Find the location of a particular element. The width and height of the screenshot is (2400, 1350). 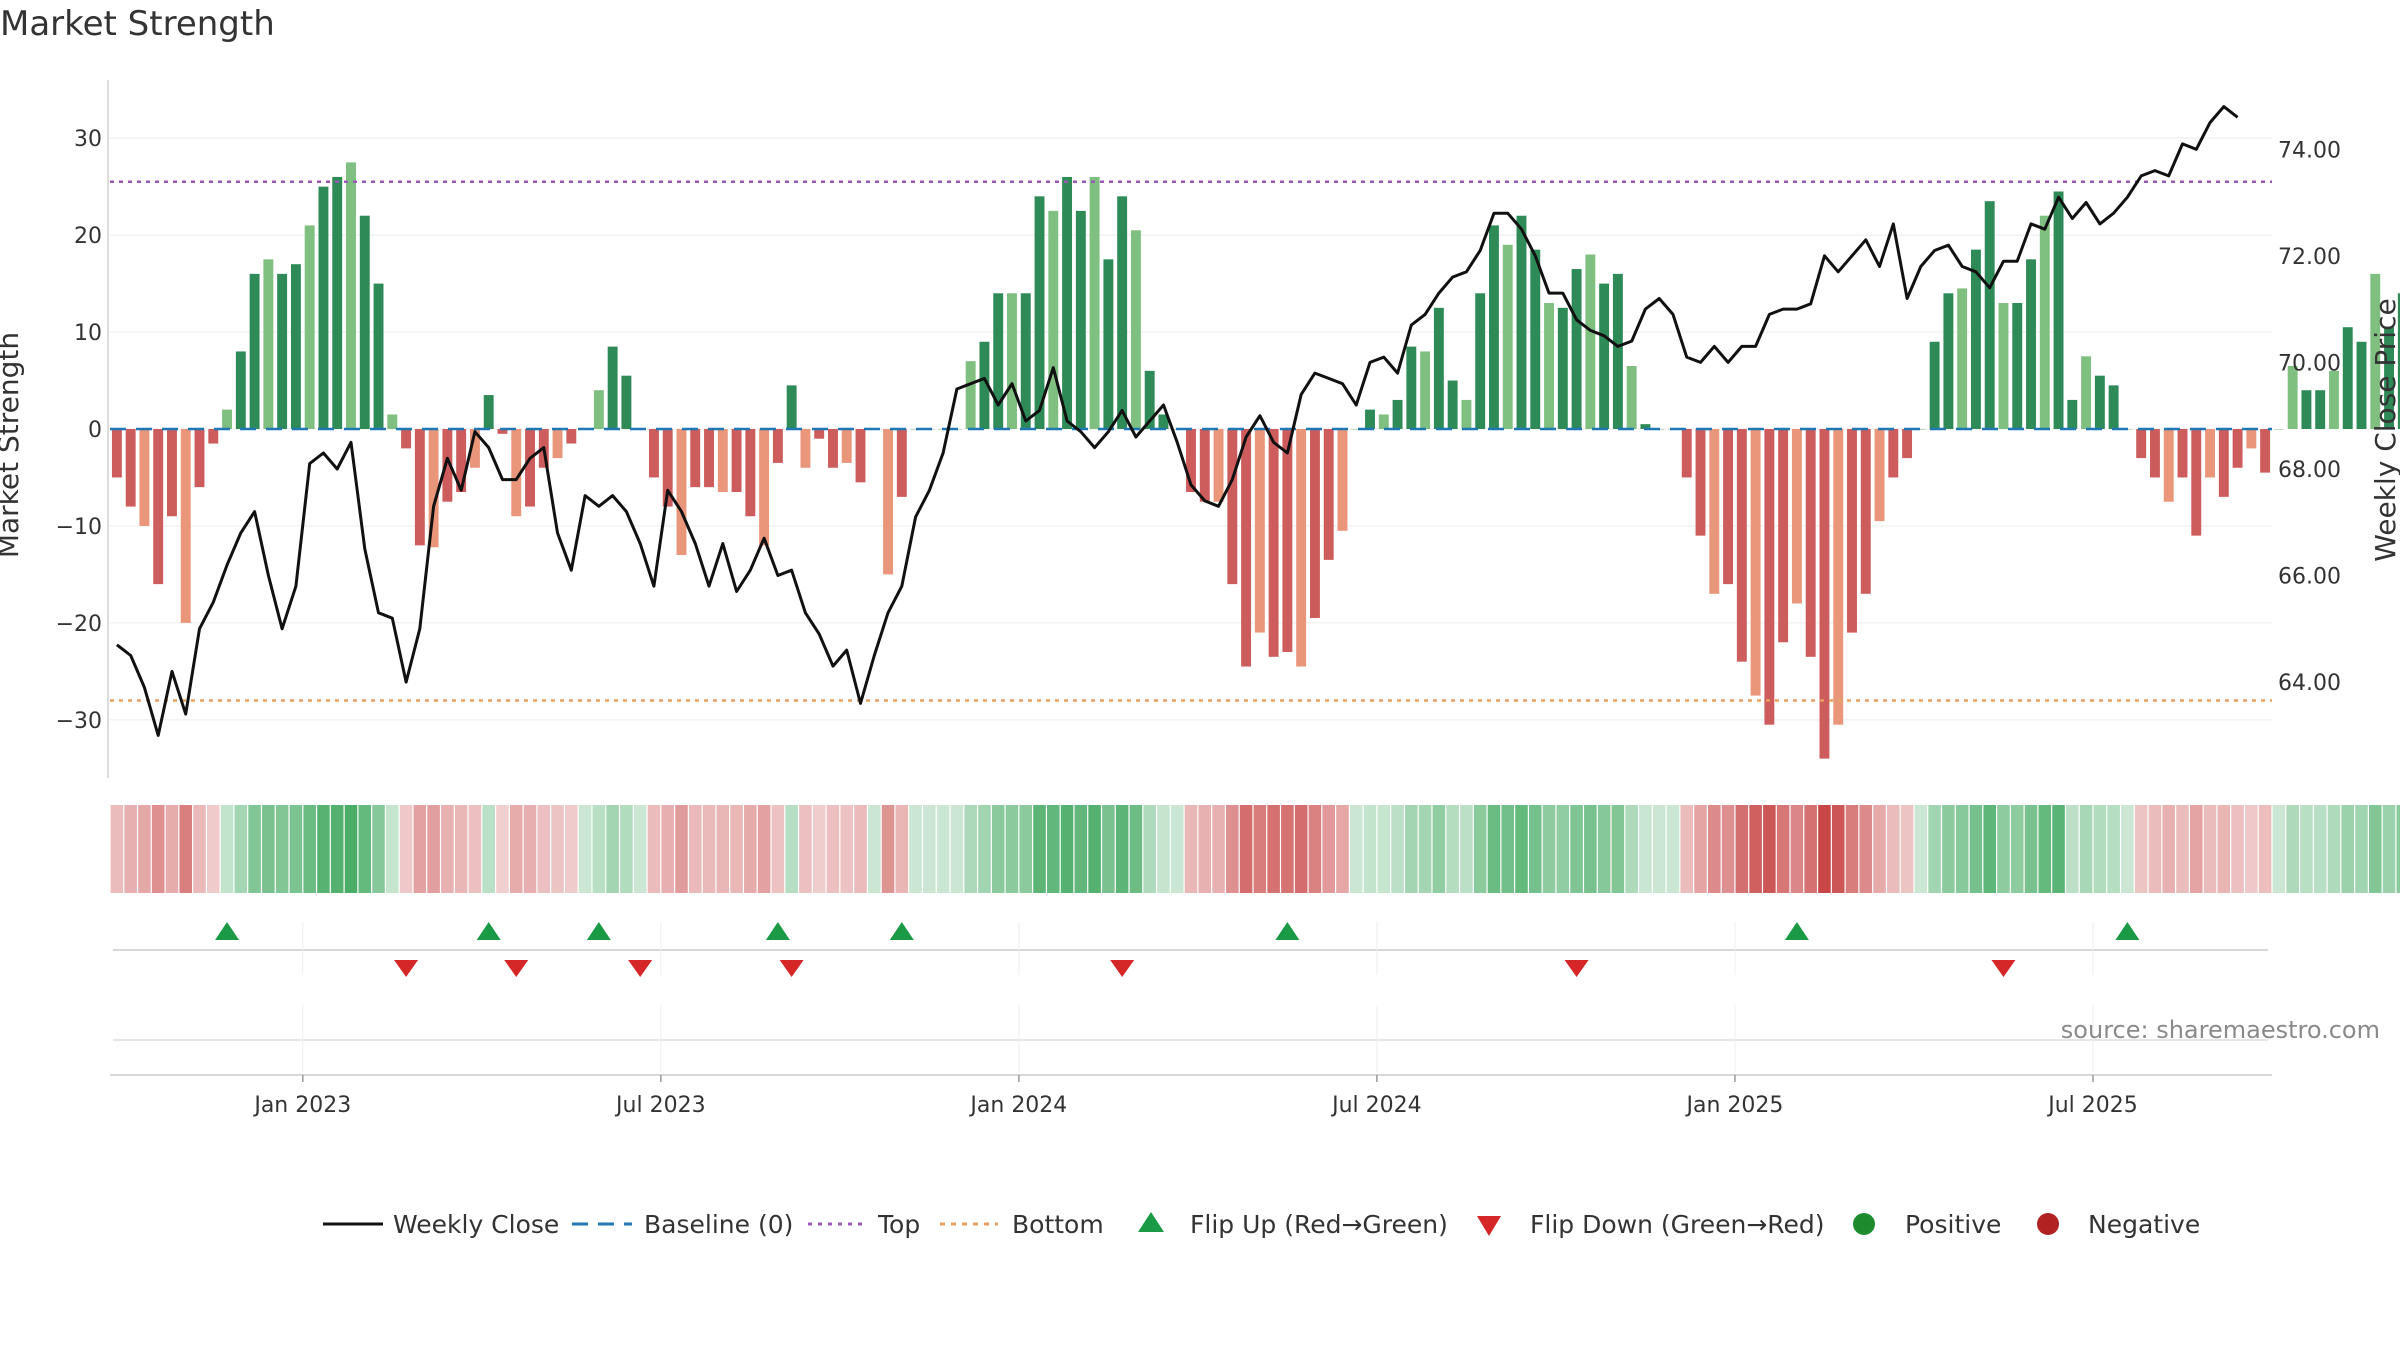

x-tick-label: Jul 2025 is located at coordinates (2092, 1105).